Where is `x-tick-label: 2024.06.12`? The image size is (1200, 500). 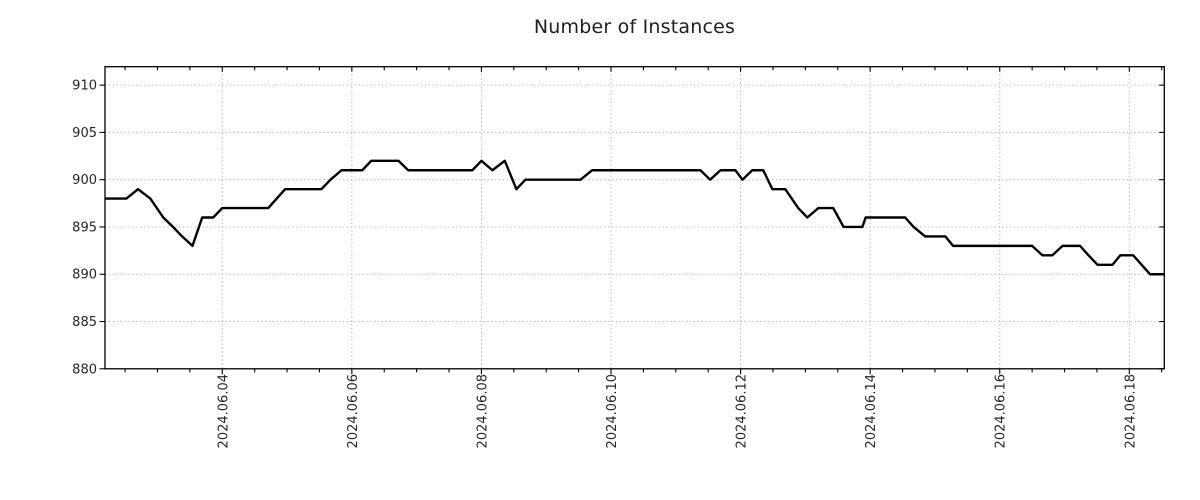 x-tick-label: 2024.06.12 is located at coordinates (742, 411).